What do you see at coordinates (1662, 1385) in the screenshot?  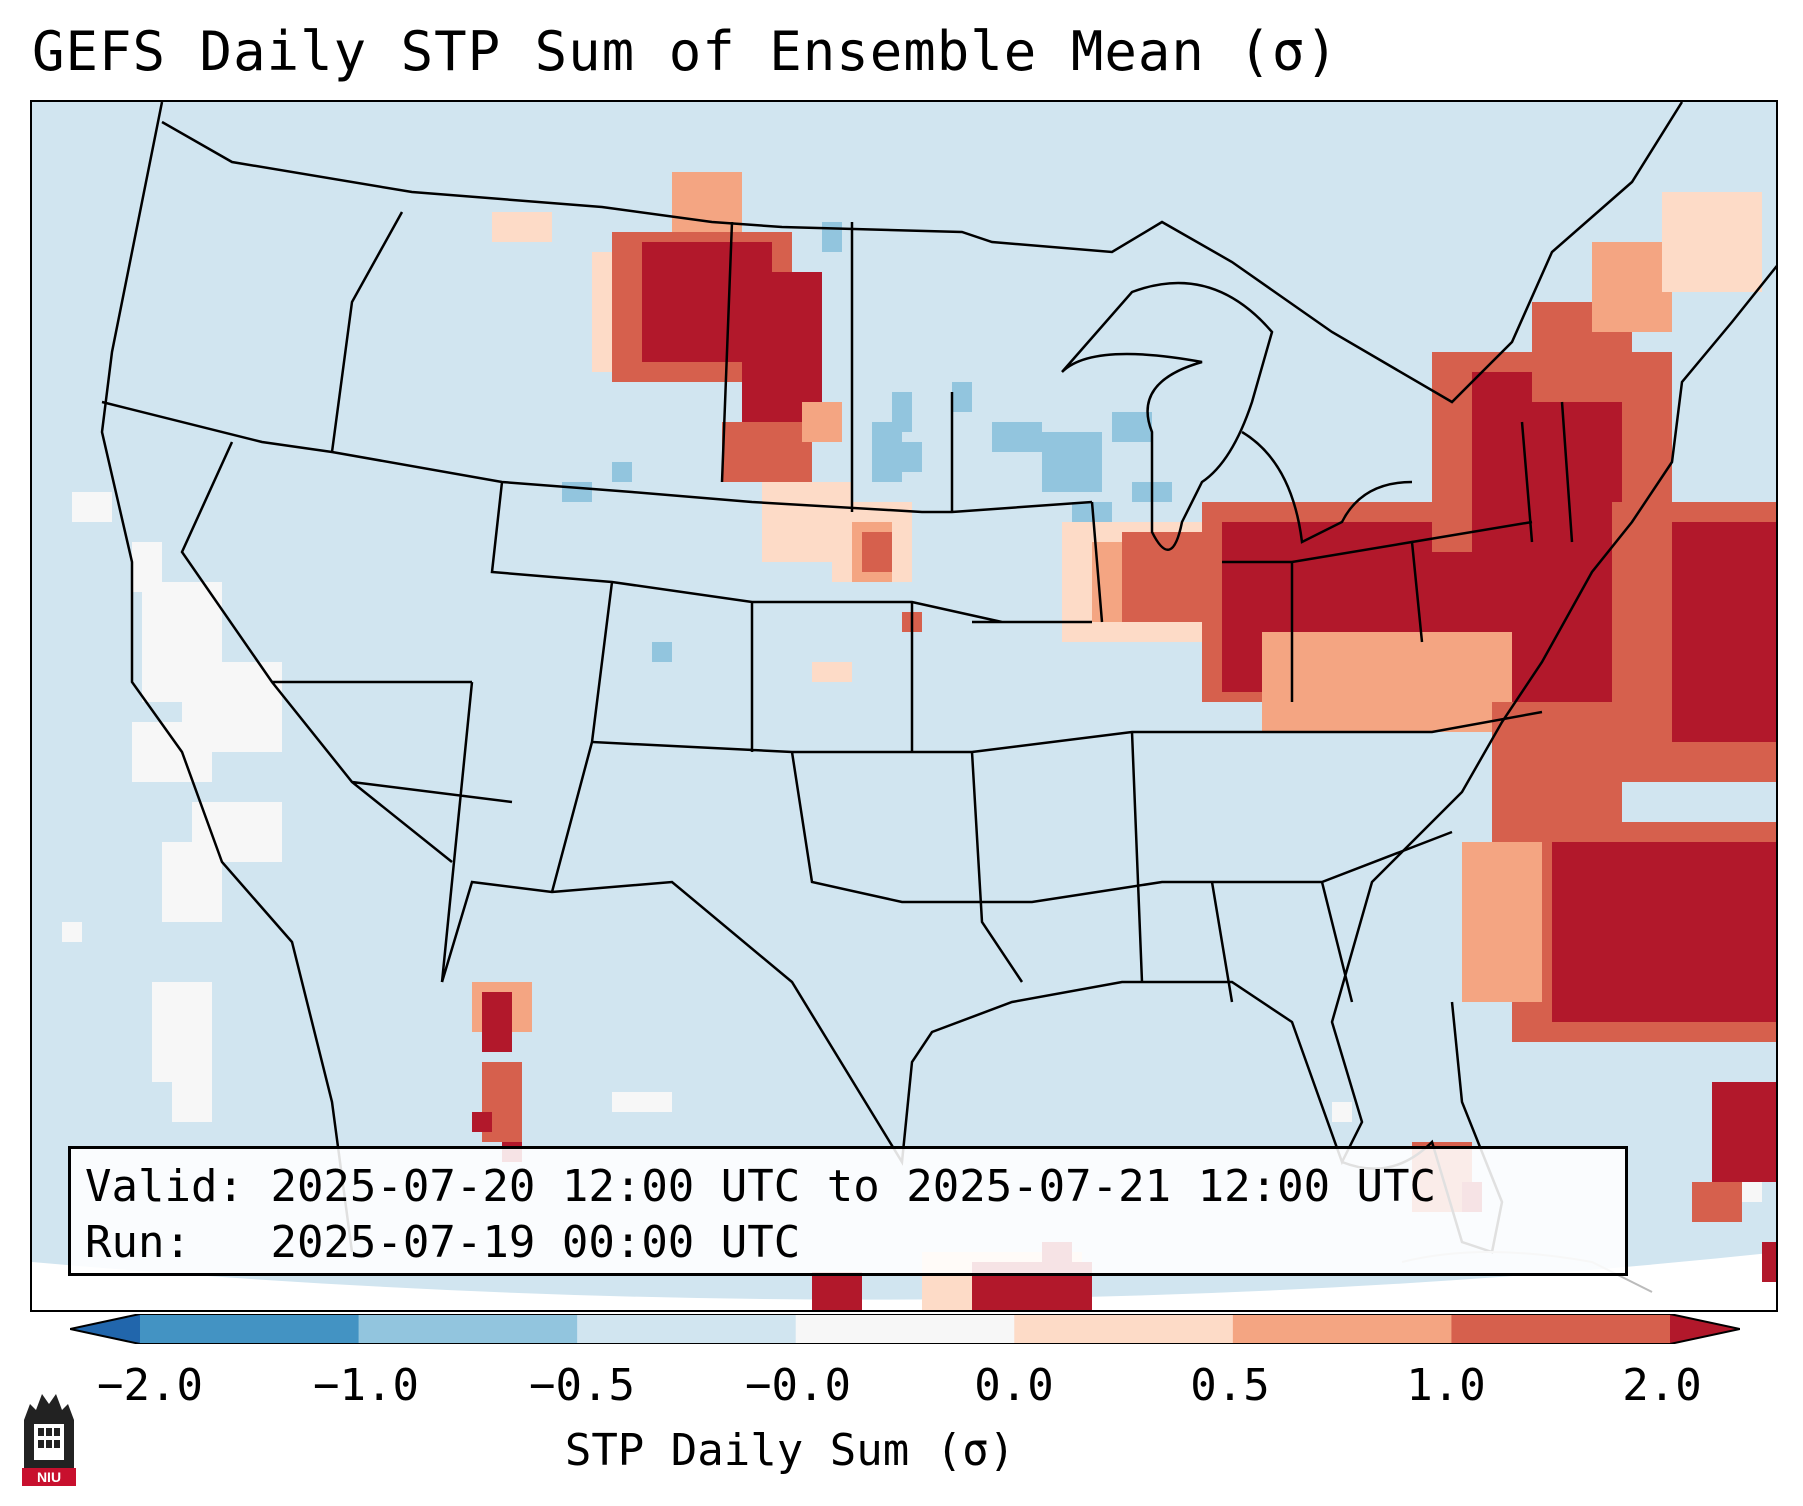 I see `tick-label: 2.0` at bounding box center [1662, 1385].